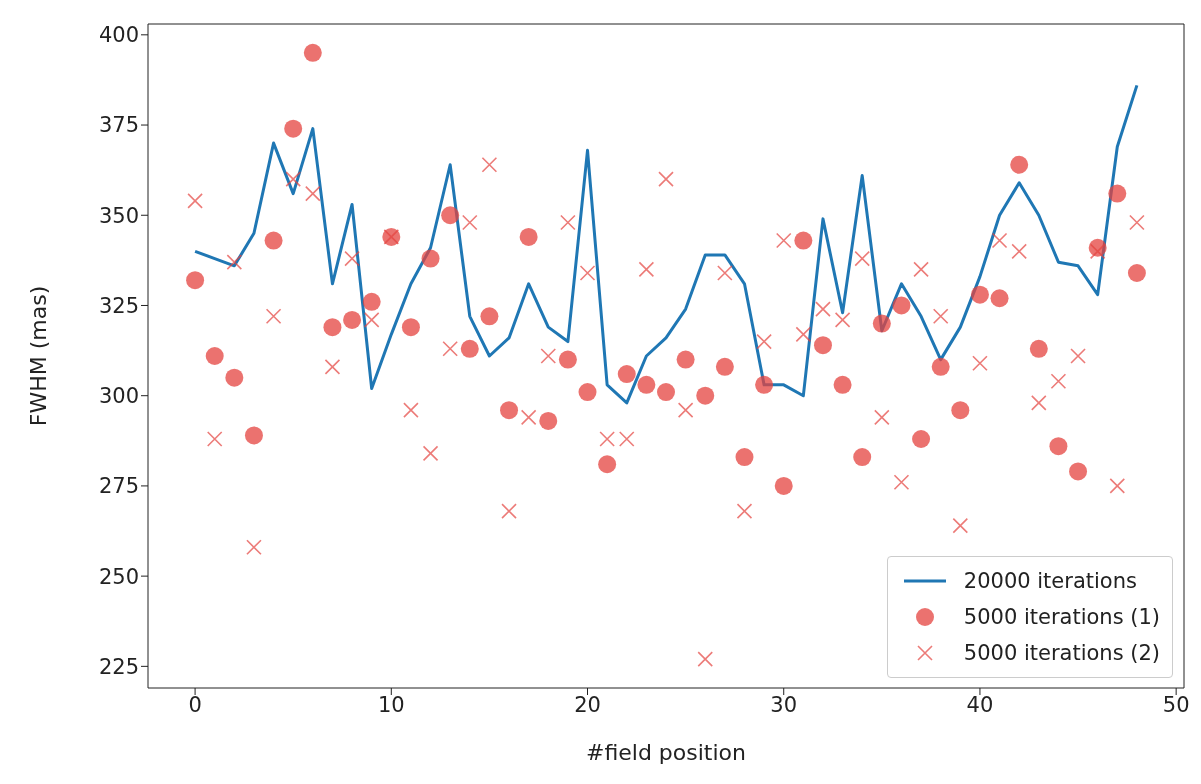  What do you see at coordinates (1176, 704) in the screenshot?
I see `x-tick-label: 50` at bounding box center [1176, 704].